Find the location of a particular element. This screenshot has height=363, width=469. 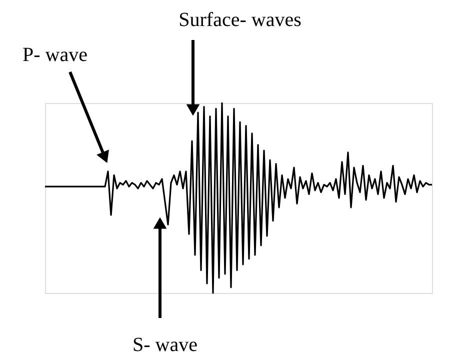

text: S- wave is located at coordinates (165, 345).